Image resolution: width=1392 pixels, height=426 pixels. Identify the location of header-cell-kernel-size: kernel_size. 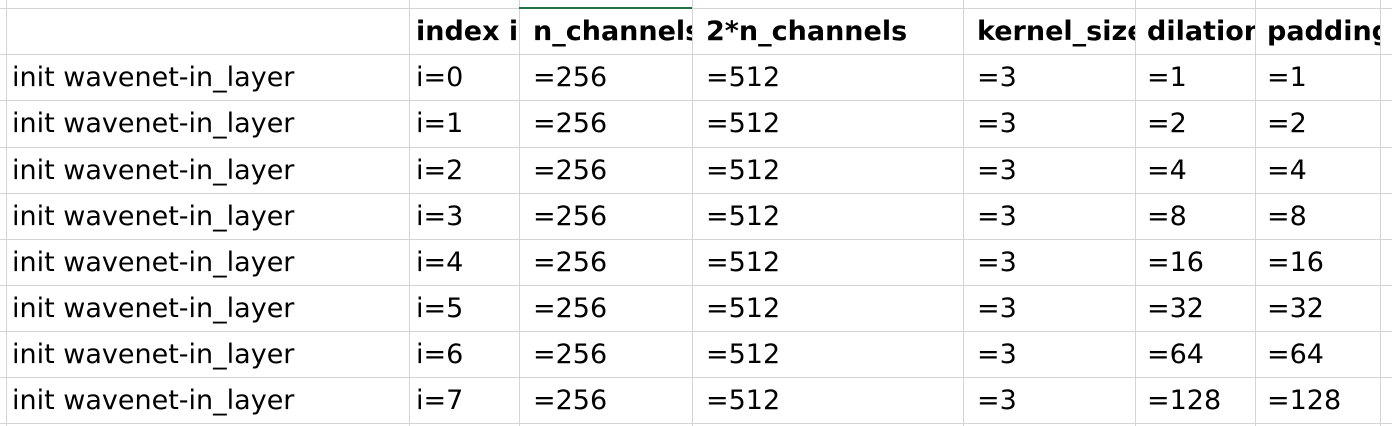
(1056, 31).